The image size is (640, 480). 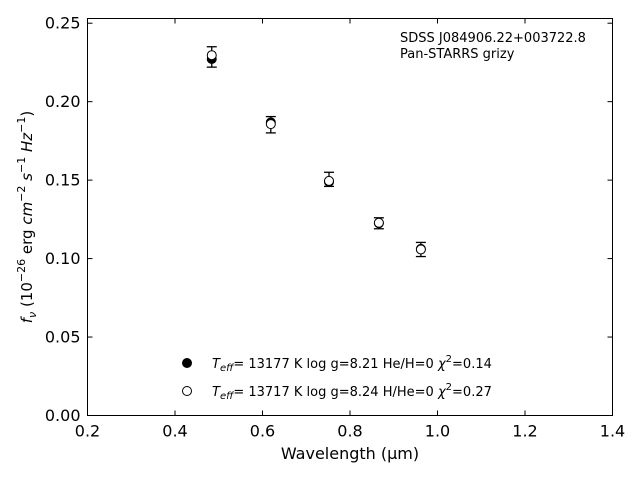 What do you see at coordinates (437, 431) in the screenshot?
I see `x-tick-label: 1.0` at bounding box center [437, 431].